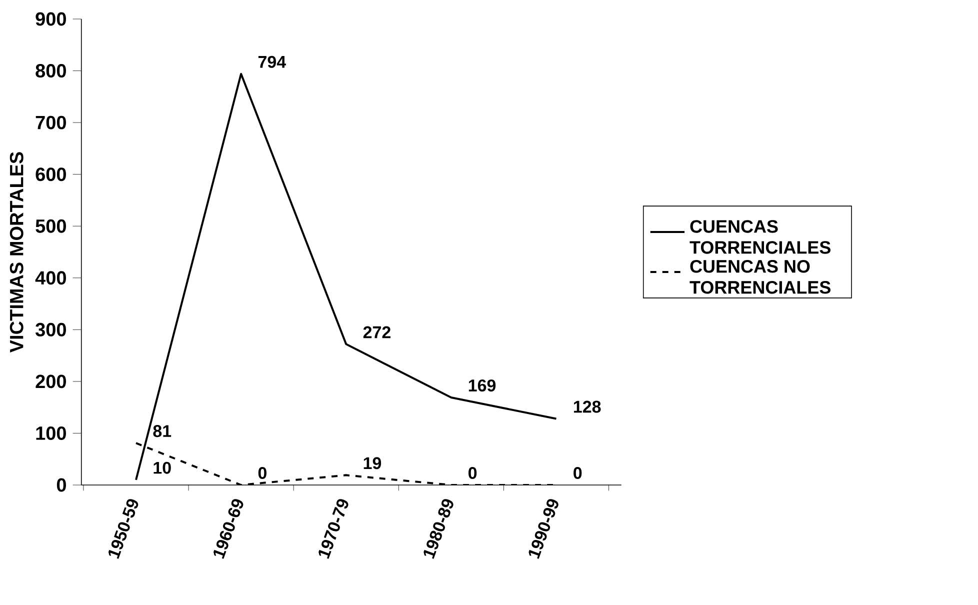  What do you see at coordinates (61, 485) in the screenshot?
I see `y-tick-label: 0` at bounding box center [61, 485].